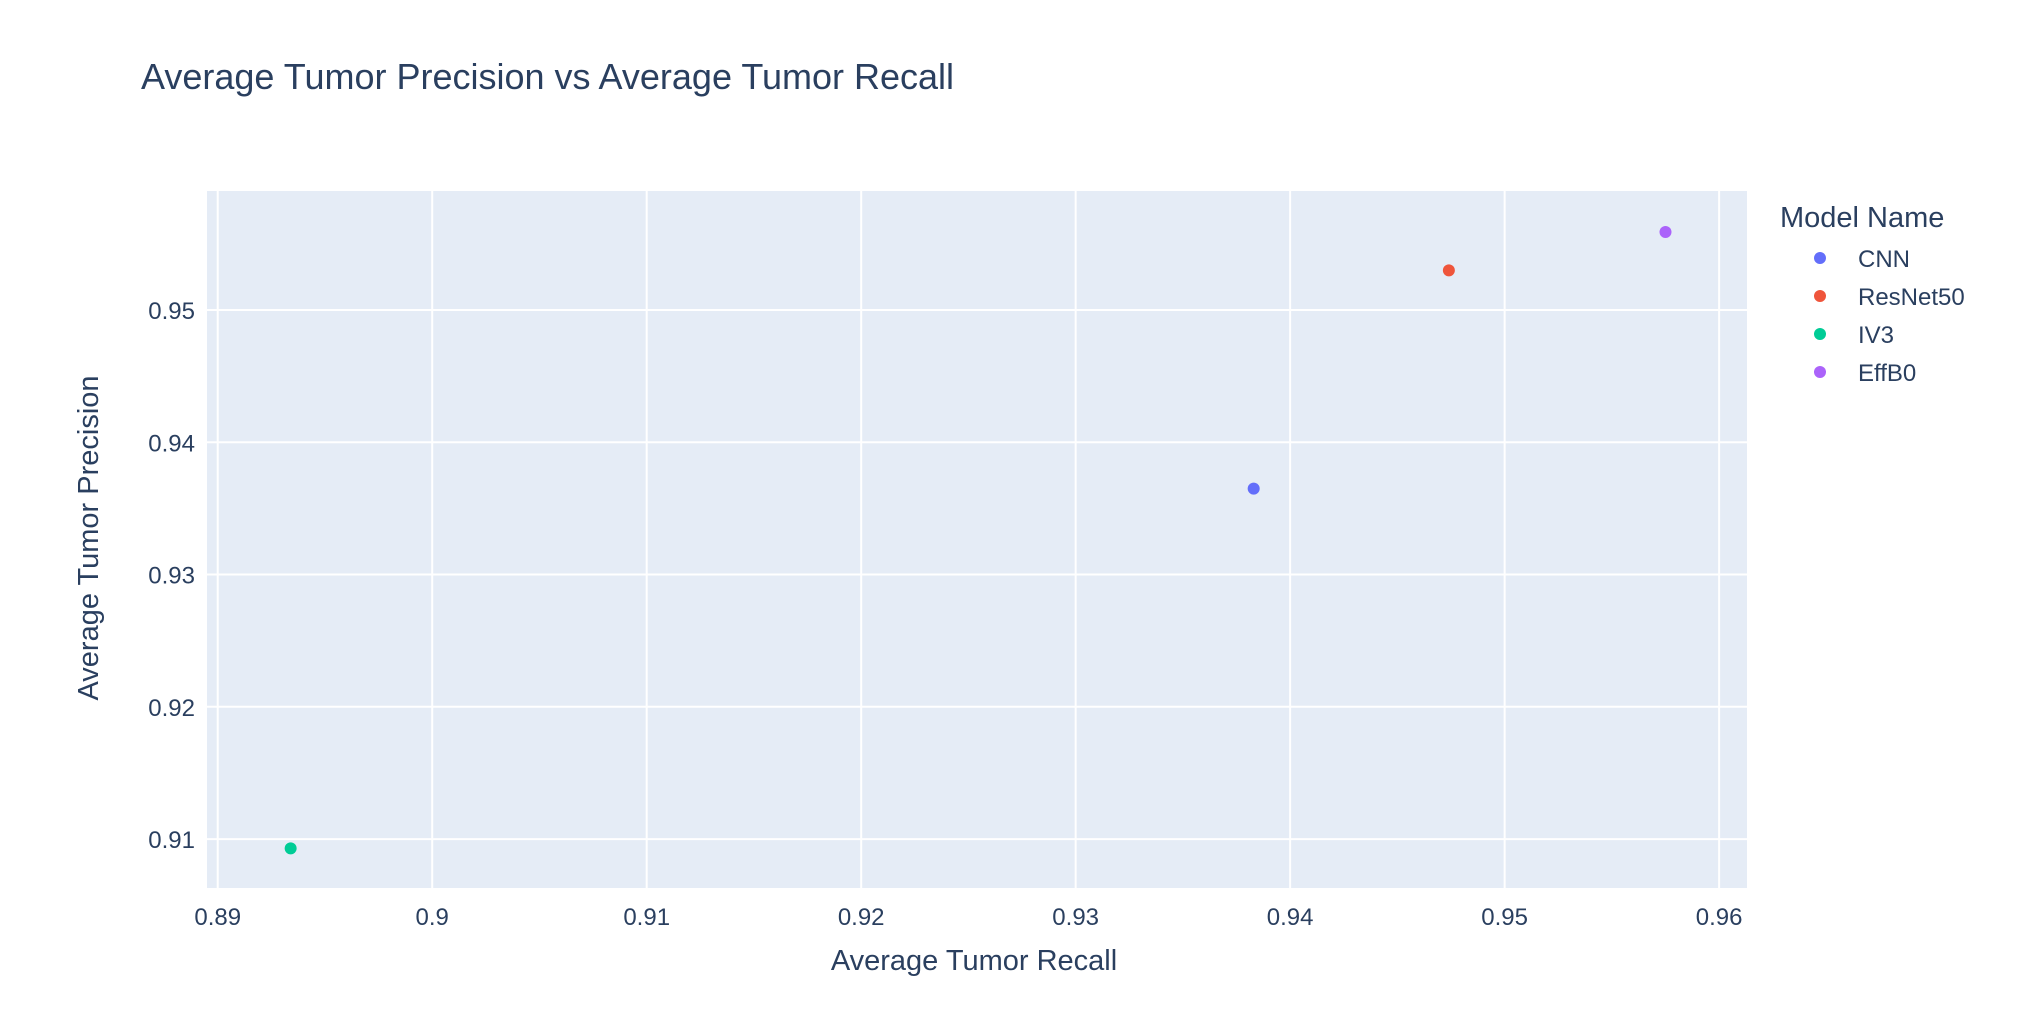 The width and height of the screenshot is (2017, 1022). Describe the element at coordinates (1448, 270) in the screenshot. I see `data-point-resnet50` at that location.